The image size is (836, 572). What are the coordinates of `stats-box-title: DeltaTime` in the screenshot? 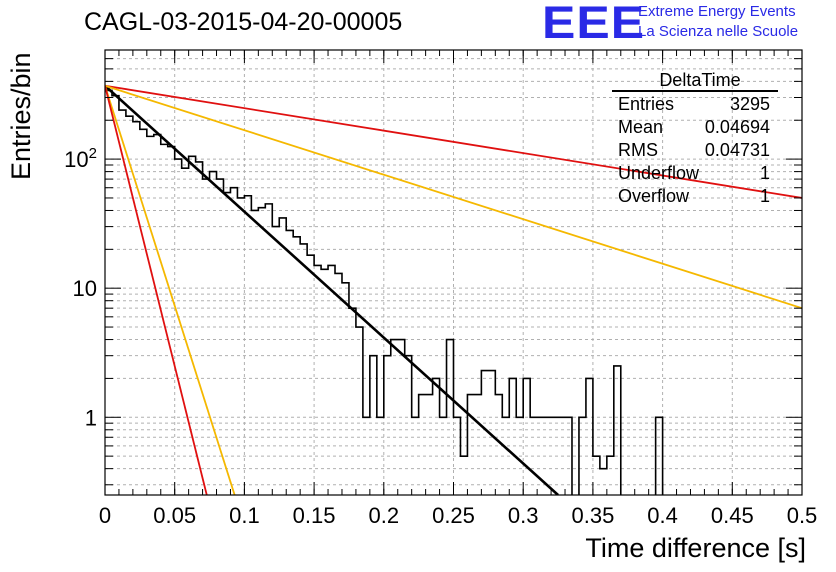 It's located at (699, 80).